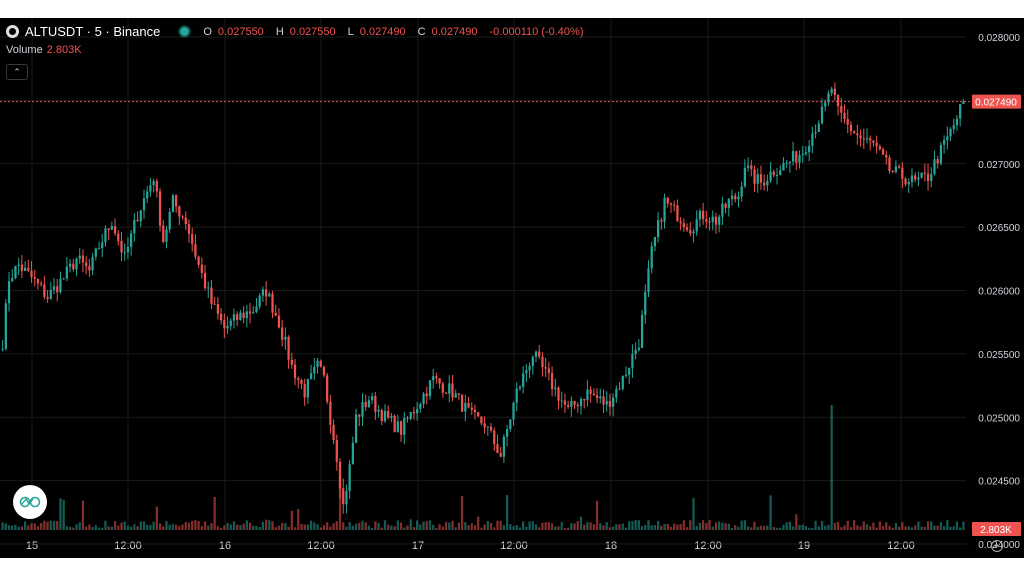  Describe the element at coordinates (804, 546) in the screenshot. I see `x-tick-label: 19` at that location.